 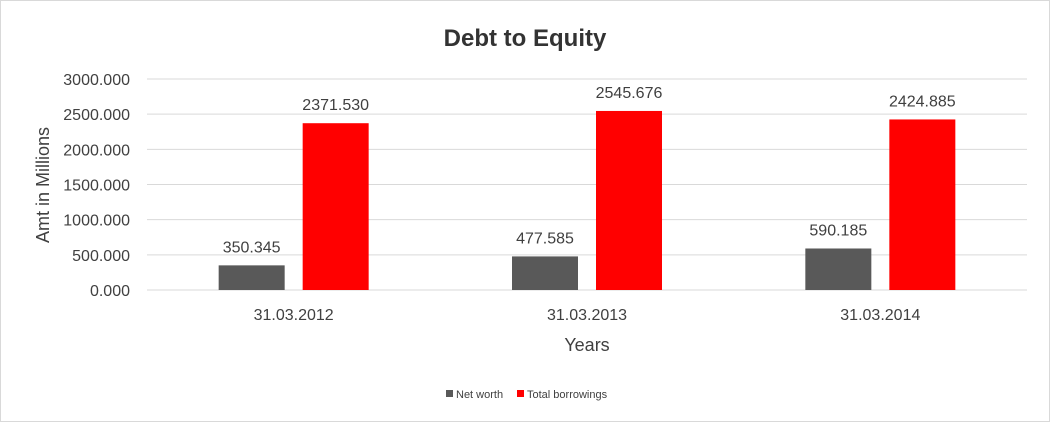 What do you see at coordinates (479, 395) in the screenshot?
I see `legend-label: Net worth` at bounding box center [479, 395].